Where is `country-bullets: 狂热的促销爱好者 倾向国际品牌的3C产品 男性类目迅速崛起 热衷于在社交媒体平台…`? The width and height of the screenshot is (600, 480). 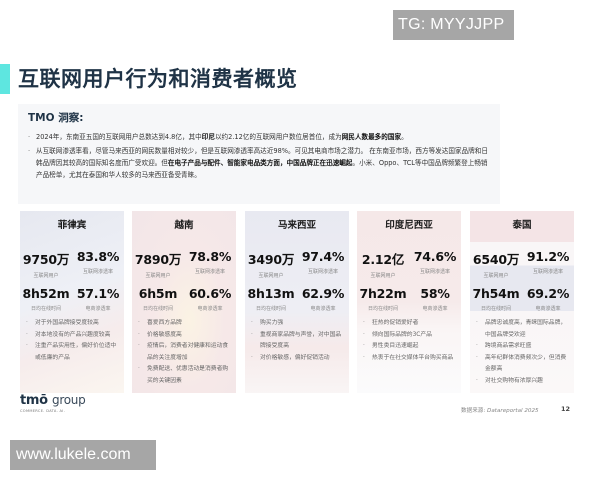
country-bullets: 狂热的促销爱好者 倾向国际品牌的3C产品 男性类目迅速崛起 热衷于在社交媒体平台… is located at coordinates (410, 341).